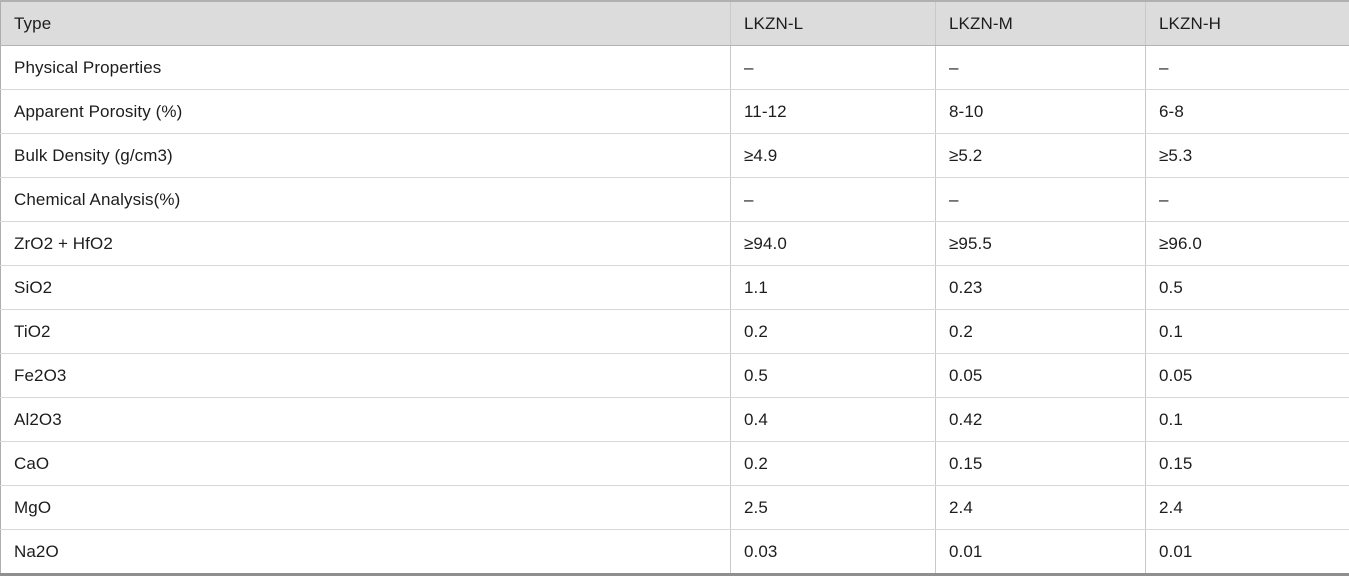 This screenshot has height=576, width=1349. What do you see at coordinates (366, 23) in the screenshot?
I see `type-column-header: Type` at bounding box center [366, 23].